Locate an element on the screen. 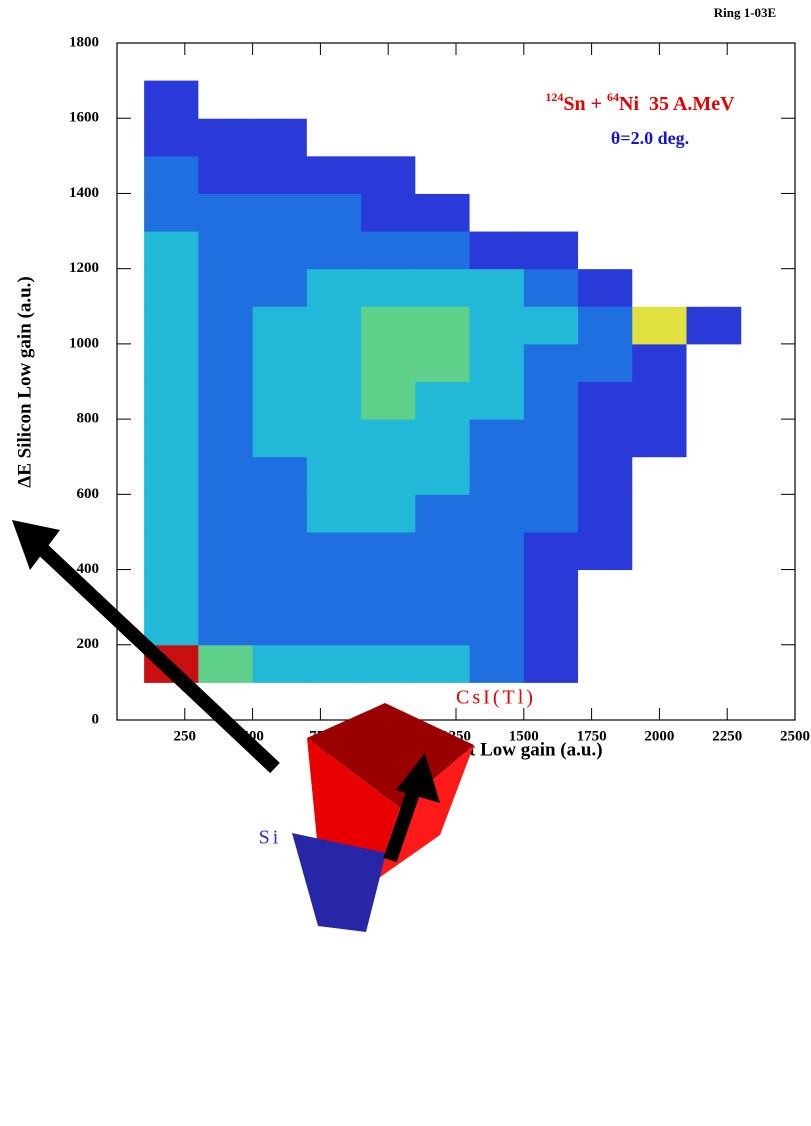  csi-top-face is located at coordinates (390, 755).